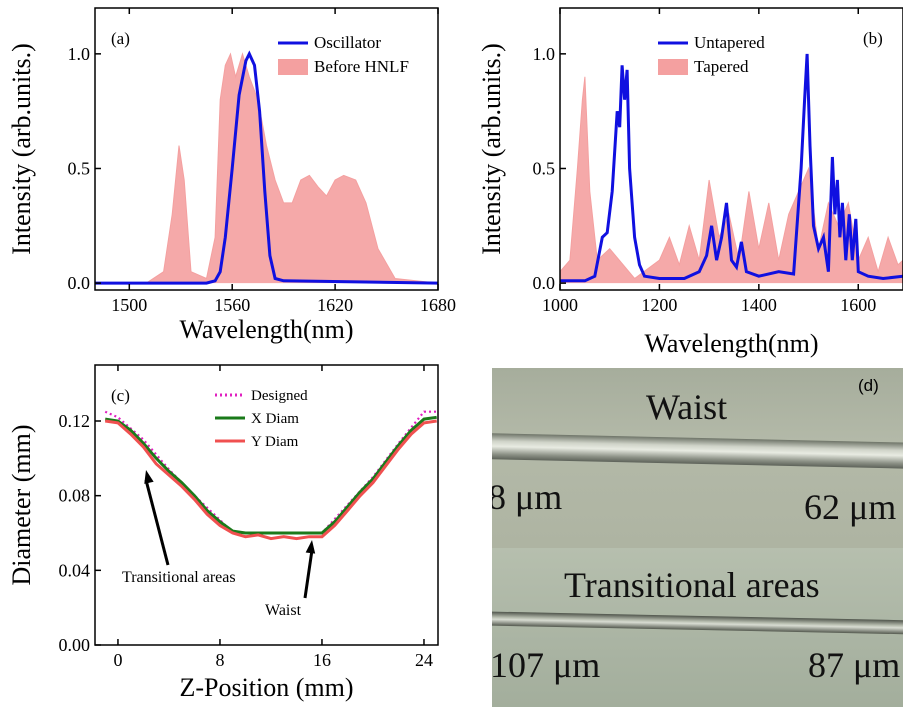  What do you see at coordinates (75, 496) in the screenshot?
I see `y-tick-label: 0.08` at bounding box center [75, 496].